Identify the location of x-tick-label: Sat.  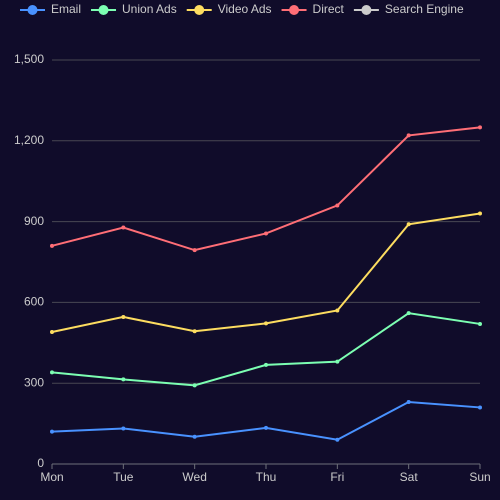
(409, 477).